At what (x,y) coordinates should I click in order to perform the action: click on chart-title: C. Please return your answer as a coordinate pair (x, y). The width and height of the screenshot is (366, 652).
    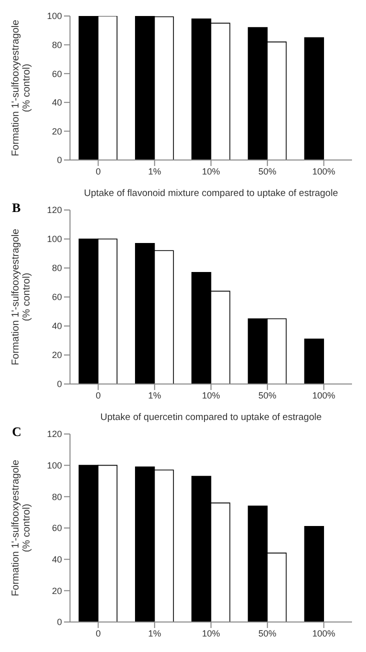
    Looking at the image, I should click on (17, 432).